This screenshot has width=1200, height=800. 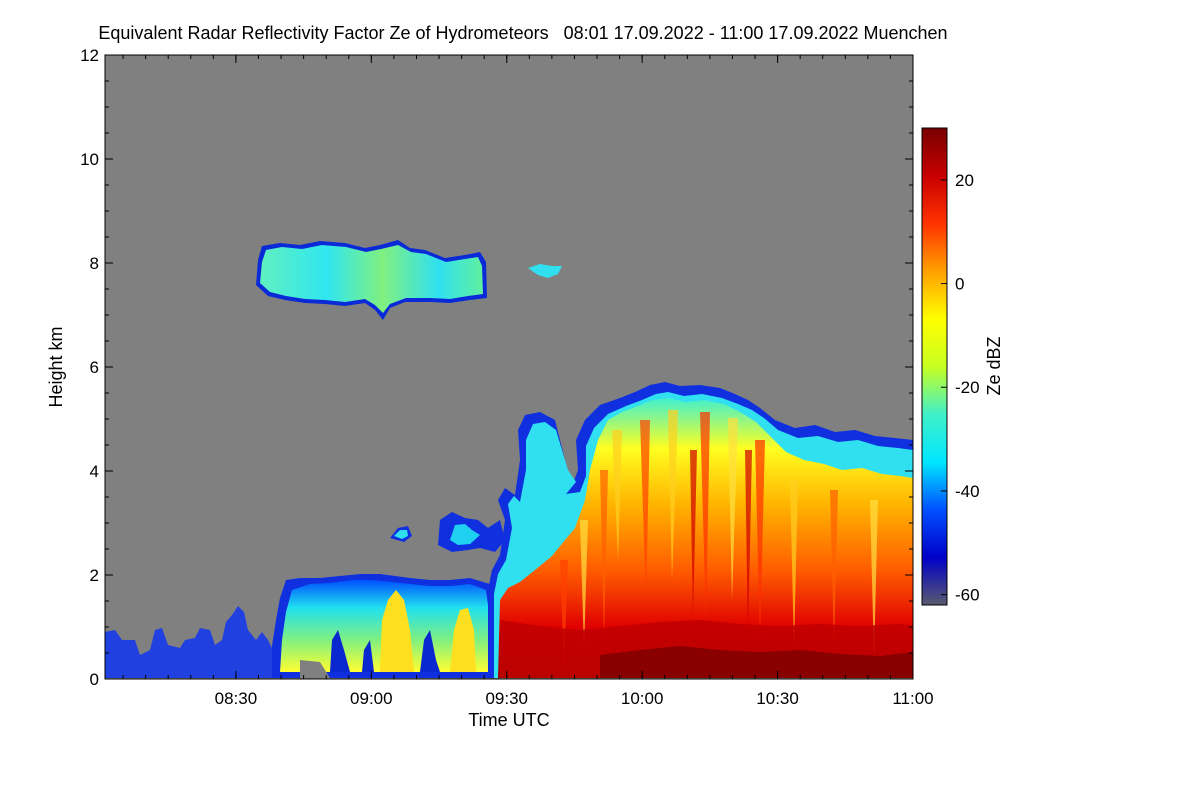 What do you see at coordinates (465, 534) in the screenshot?
I see `echo-blob-b-core` at bounding box center [465, 534].